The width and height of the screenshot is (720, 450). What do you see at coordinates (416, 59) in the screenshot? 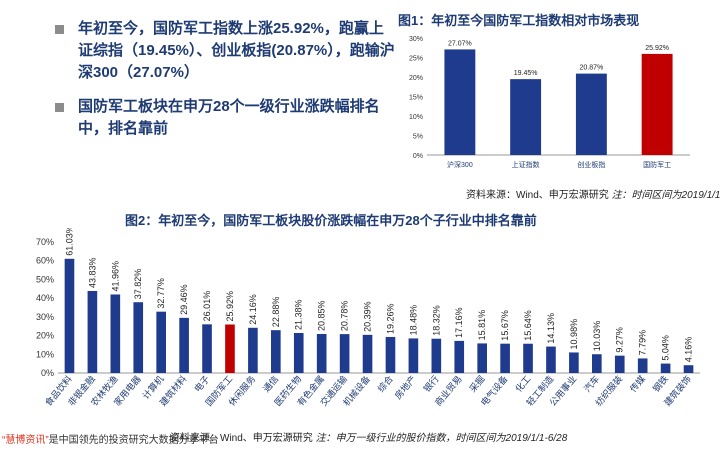
I see `y-tick-label: 25%` at bounding box center [416, 59].